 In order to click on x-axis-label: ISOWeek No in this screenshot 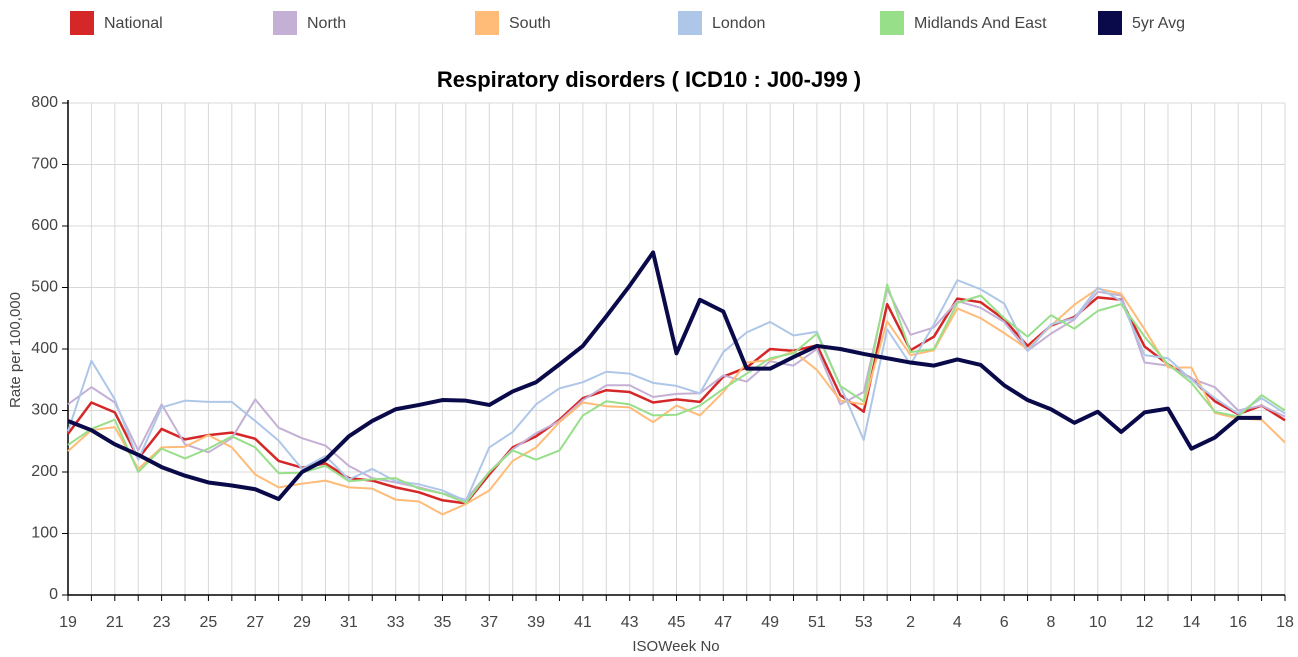, I will do `click(675, 646)`.